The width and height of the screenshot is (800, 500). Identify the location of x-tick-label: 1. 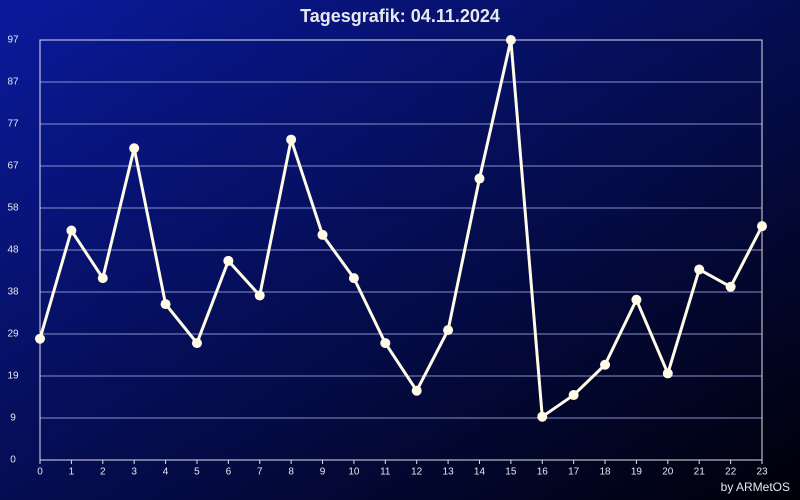
(72, 472).